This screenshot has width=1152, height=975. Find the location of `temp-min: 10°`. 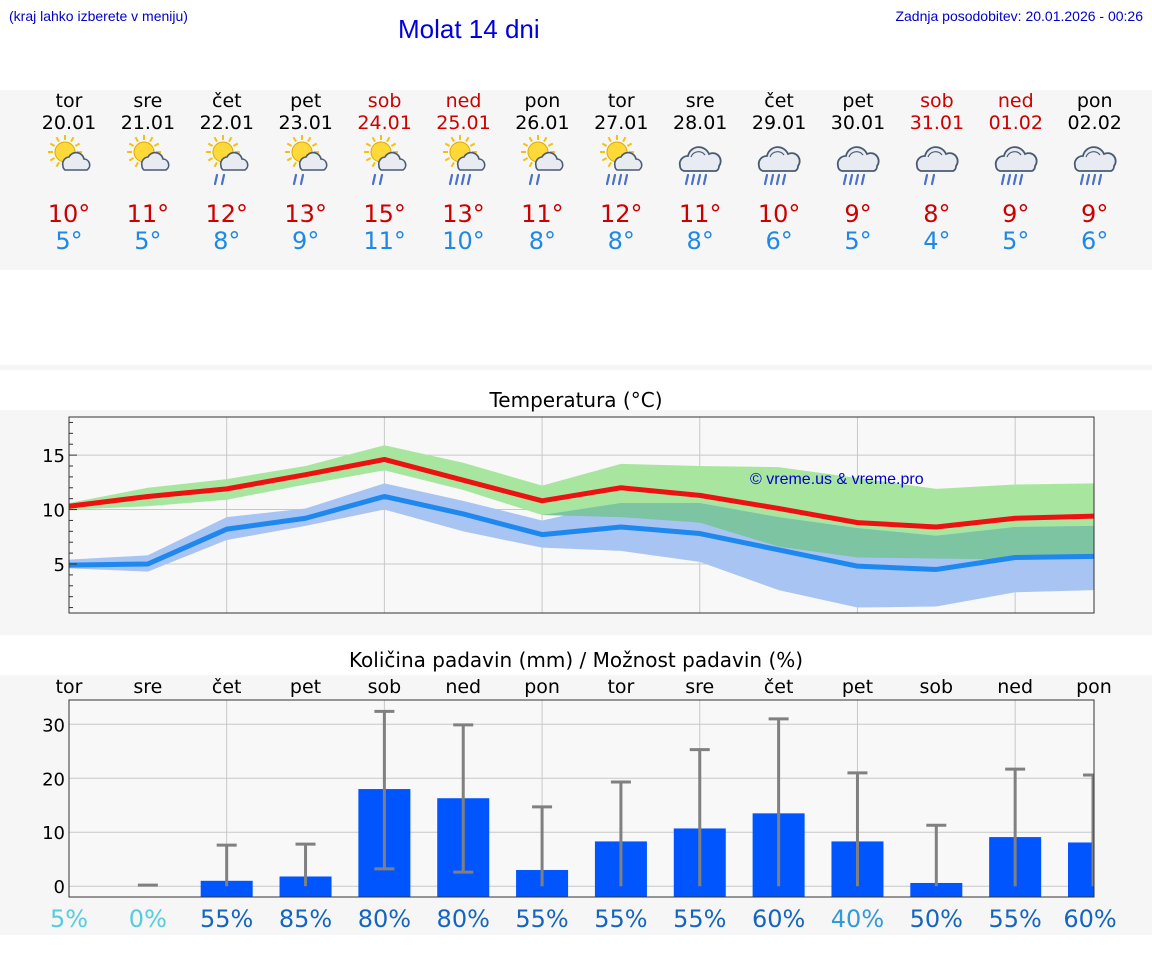

temp-min: 10° is located at coordinates (463, 241).